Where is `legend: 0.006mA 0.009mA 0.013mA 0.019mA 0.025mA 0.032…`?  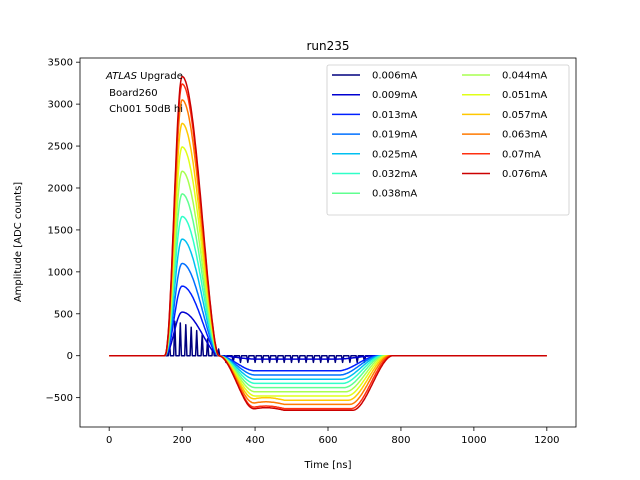
legend: 0.006mA 0.009mA 0.013mA 0.019mA 0.025mA 0.032… is located at coordinates (448, 140).